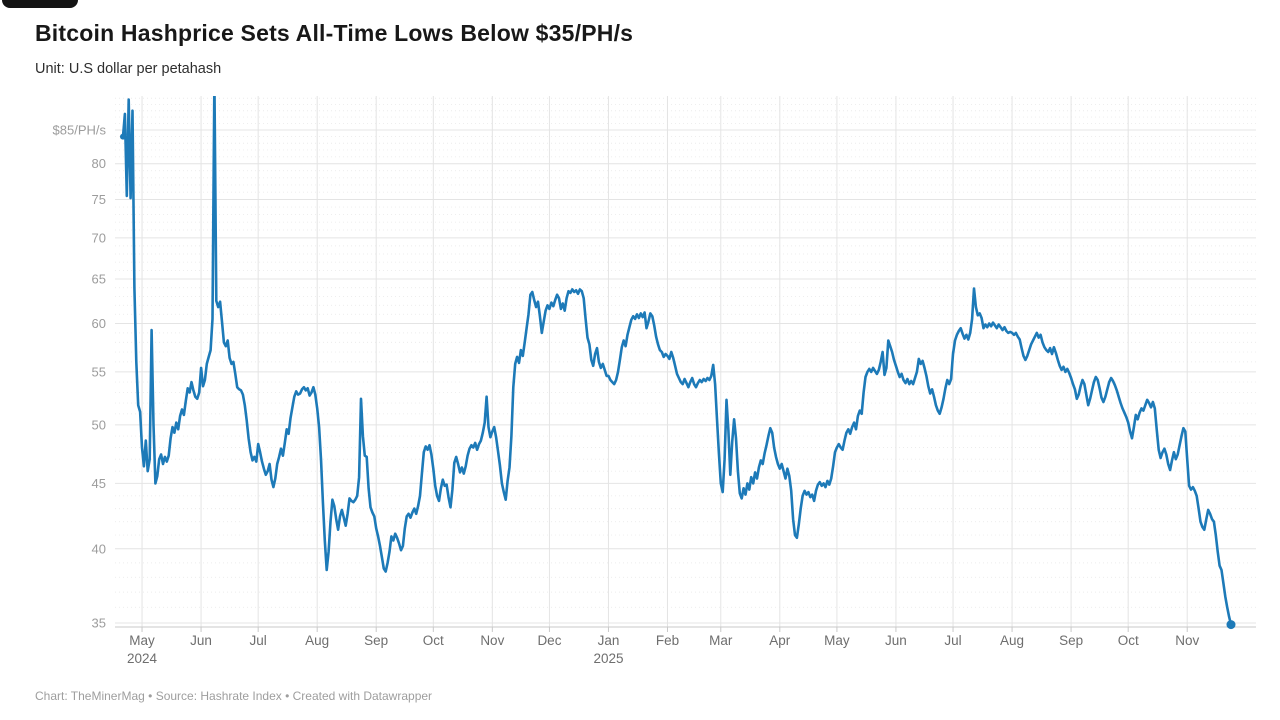 The image size is (1280, 720). I want to click on x-tick-label: Feb, so click(667, 640).